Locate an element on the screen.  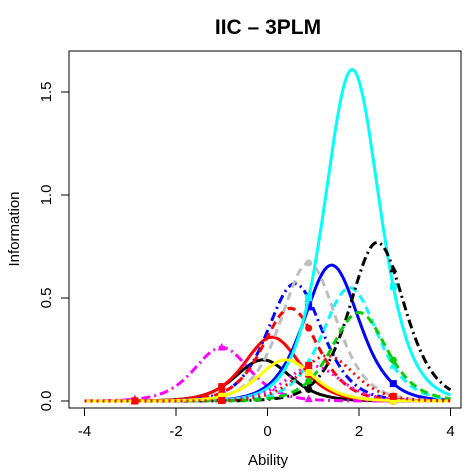
chart-title: IIC – 3PLM is located at coordinates (268, 27).